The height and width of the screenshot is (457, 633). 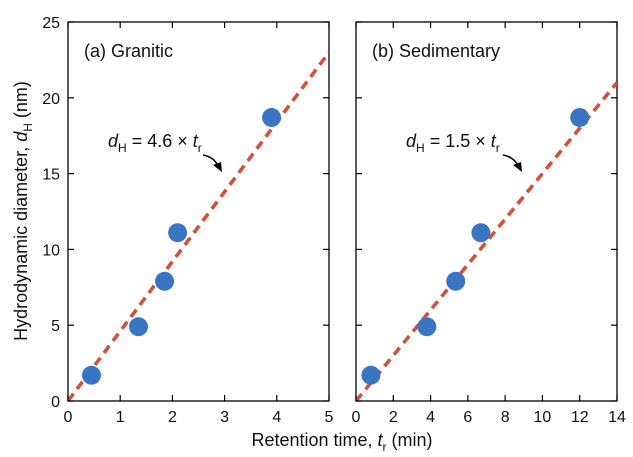 I want to click on y-tick-label: 0, so click(x=55, y=402).